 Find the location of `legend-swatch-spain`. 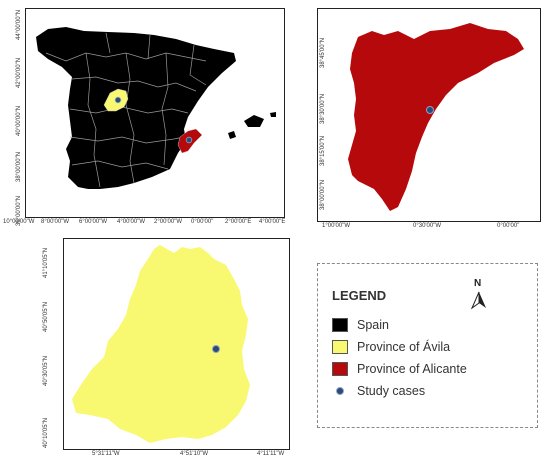

legend-swatch-spain is located at coordinates (340, 325).